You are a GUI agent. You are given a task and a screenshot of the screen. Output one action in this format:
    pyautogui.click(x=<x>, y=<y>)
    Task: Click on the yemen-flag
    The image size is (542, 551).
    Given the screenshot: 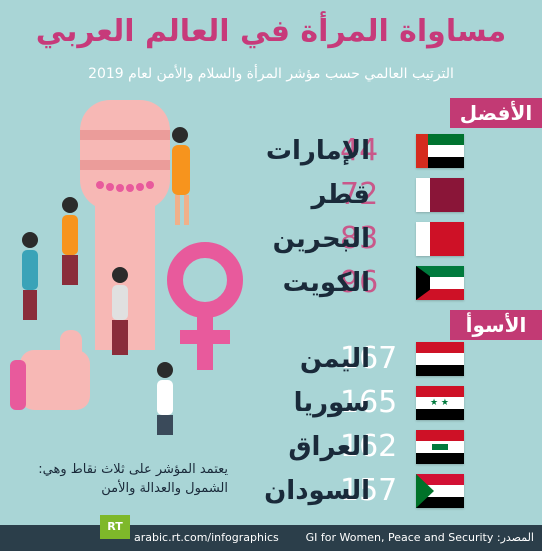 What is the action you would take?
    pyautogui.click(x=440, y=359)
    